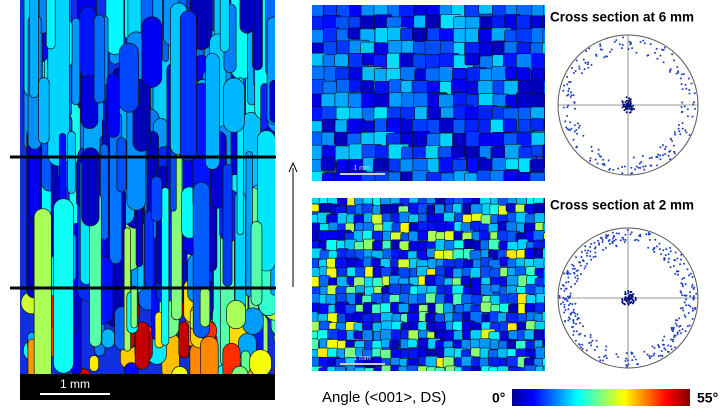 This screenshot has height=412, width=721. Describe the element at coordinates (707, 398) in the screenshot. I see `colorbar-max: 55°` at that location.